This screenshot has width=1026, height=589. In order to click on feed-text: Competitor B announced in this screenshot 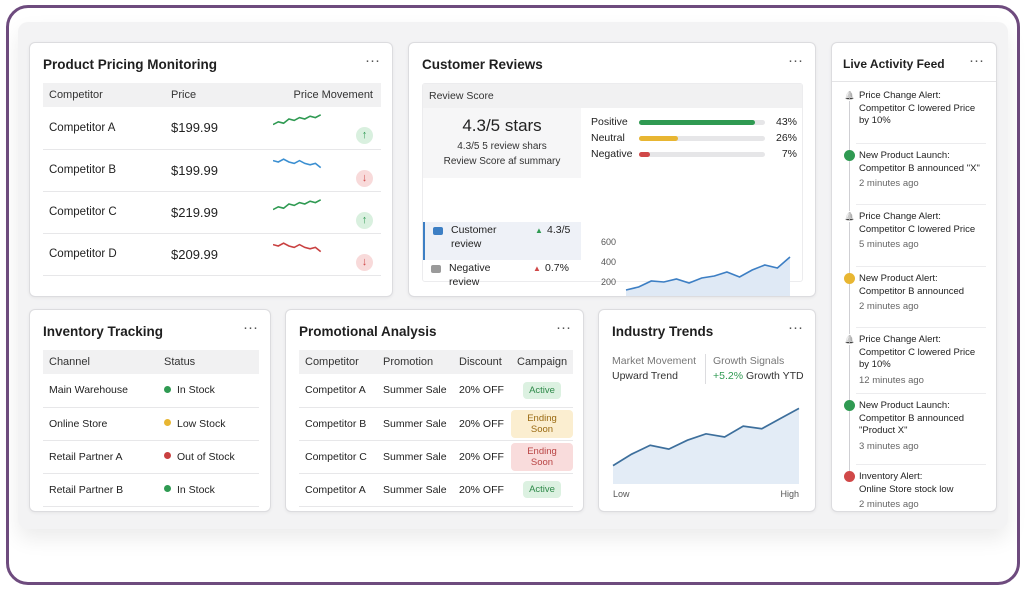, I will do `click(912, 418)`.